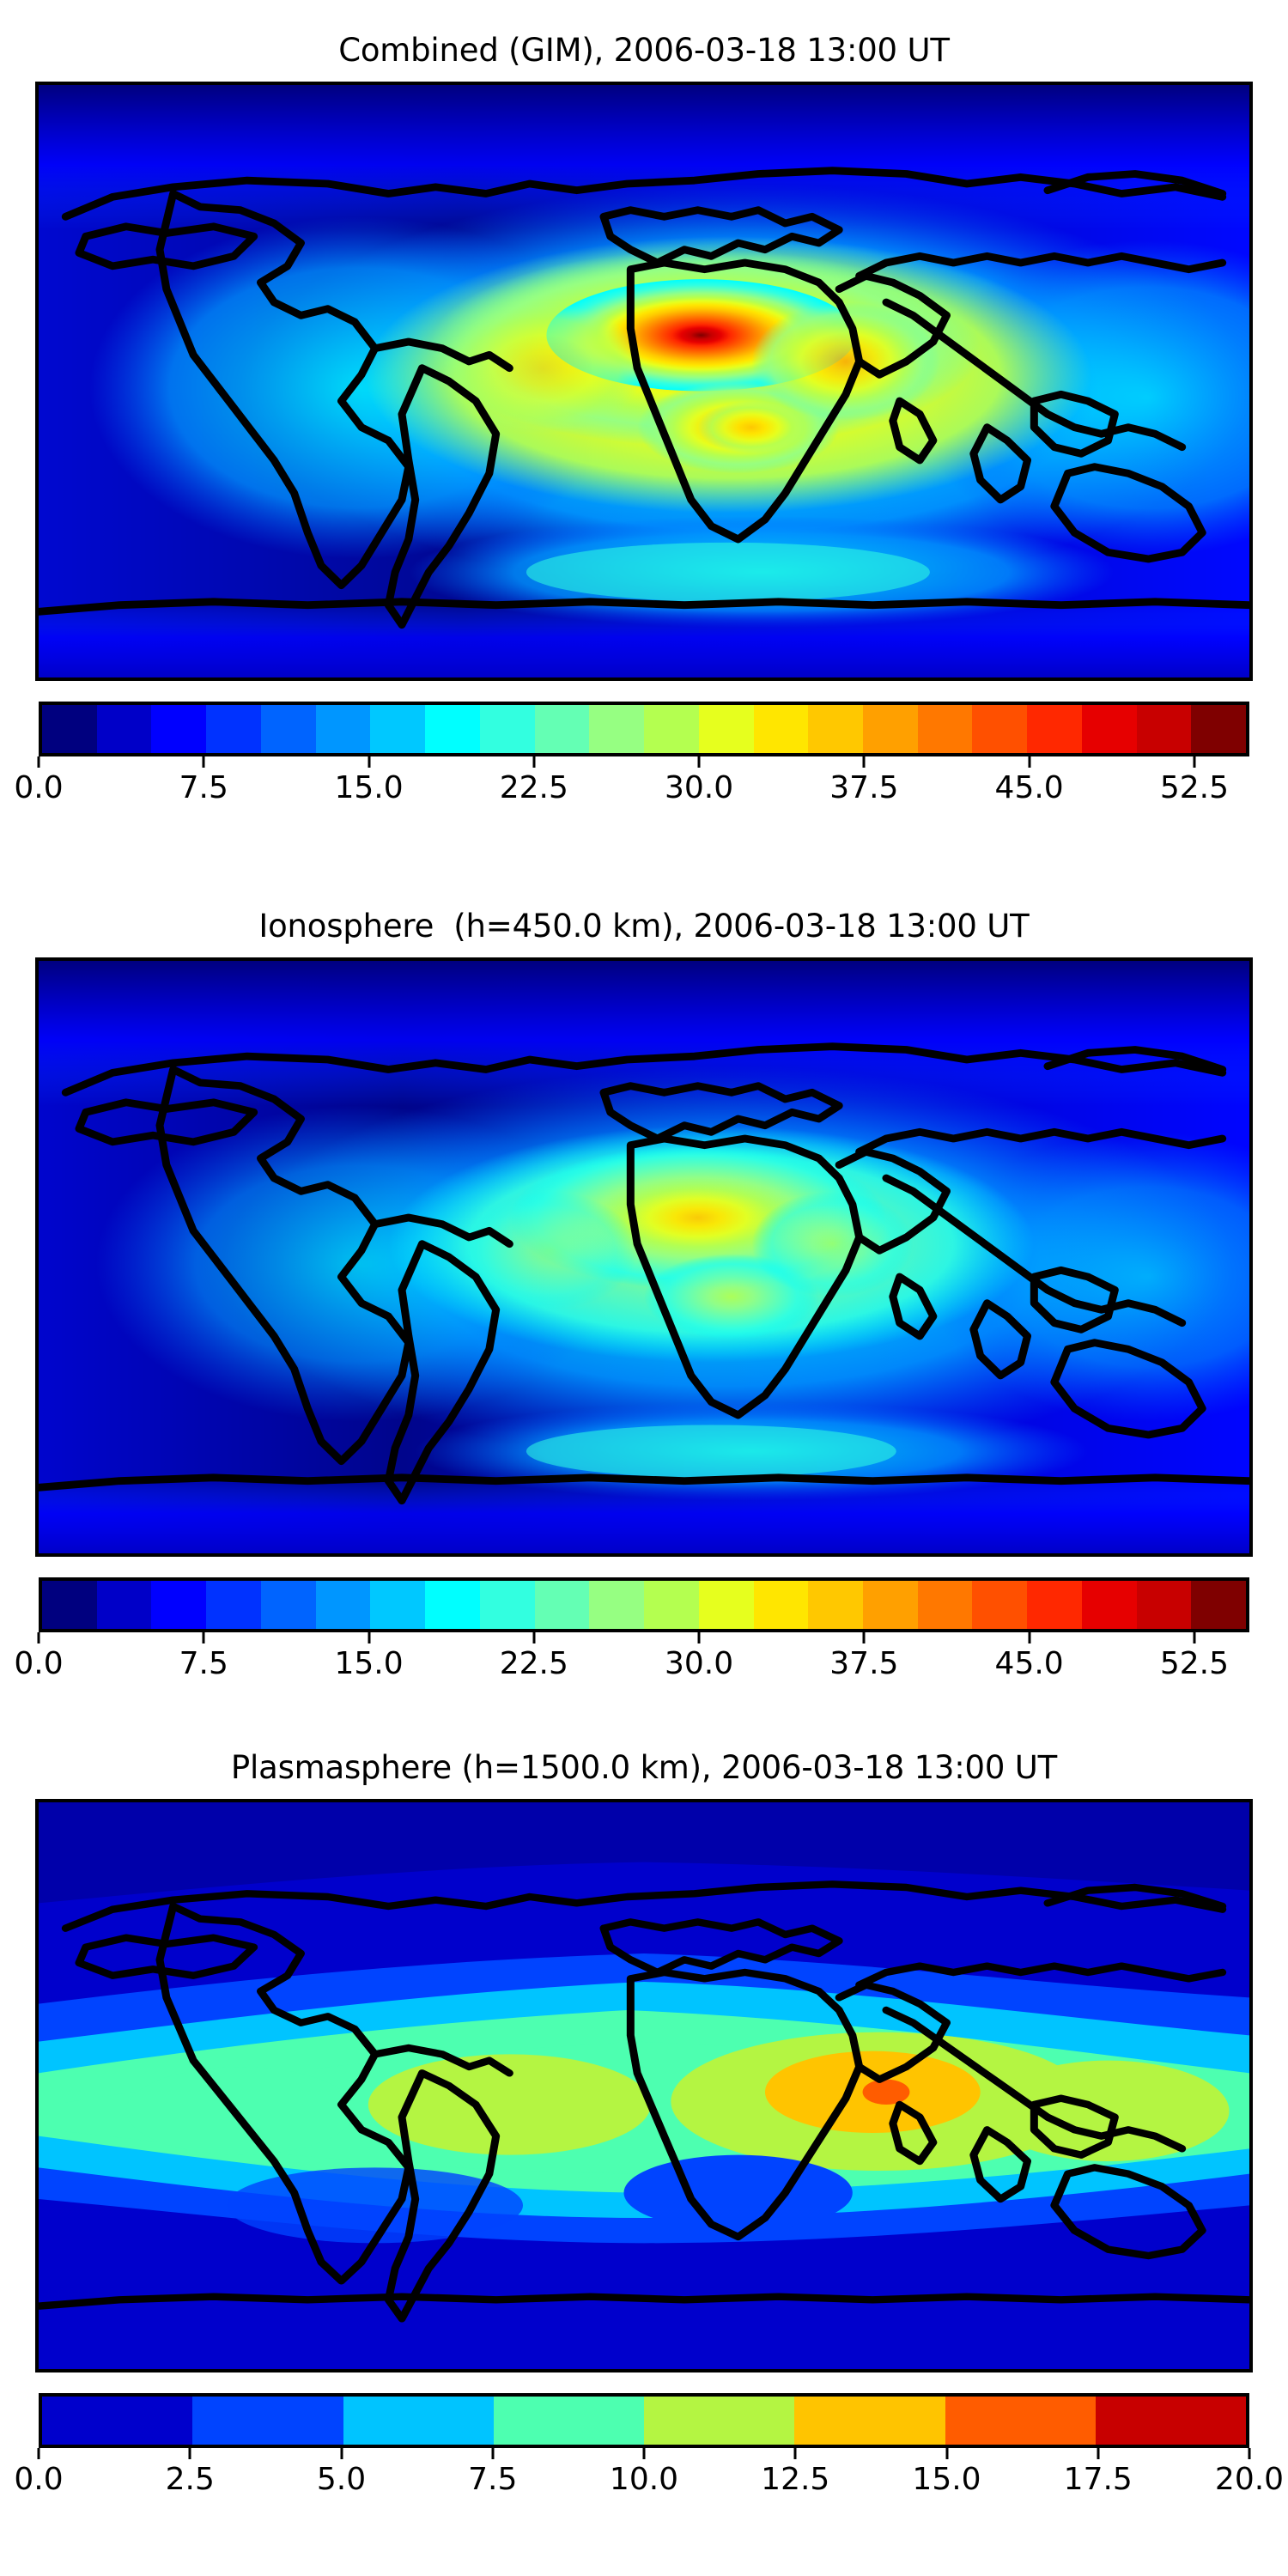 The height and width of the screenshot is (2576, 1288). What do you see at coordinates (533, 1664) in the screenshot?
I see `colorbar-tick-label: 22.5` at bounding box center [533, 1664].